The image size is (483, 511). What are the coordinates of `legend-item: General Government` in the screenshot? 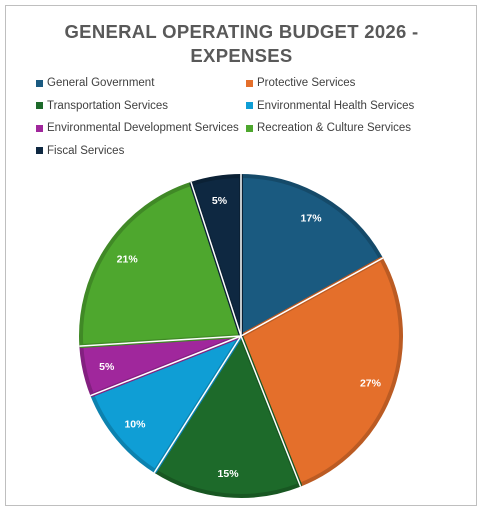 It's located at (95, 83).